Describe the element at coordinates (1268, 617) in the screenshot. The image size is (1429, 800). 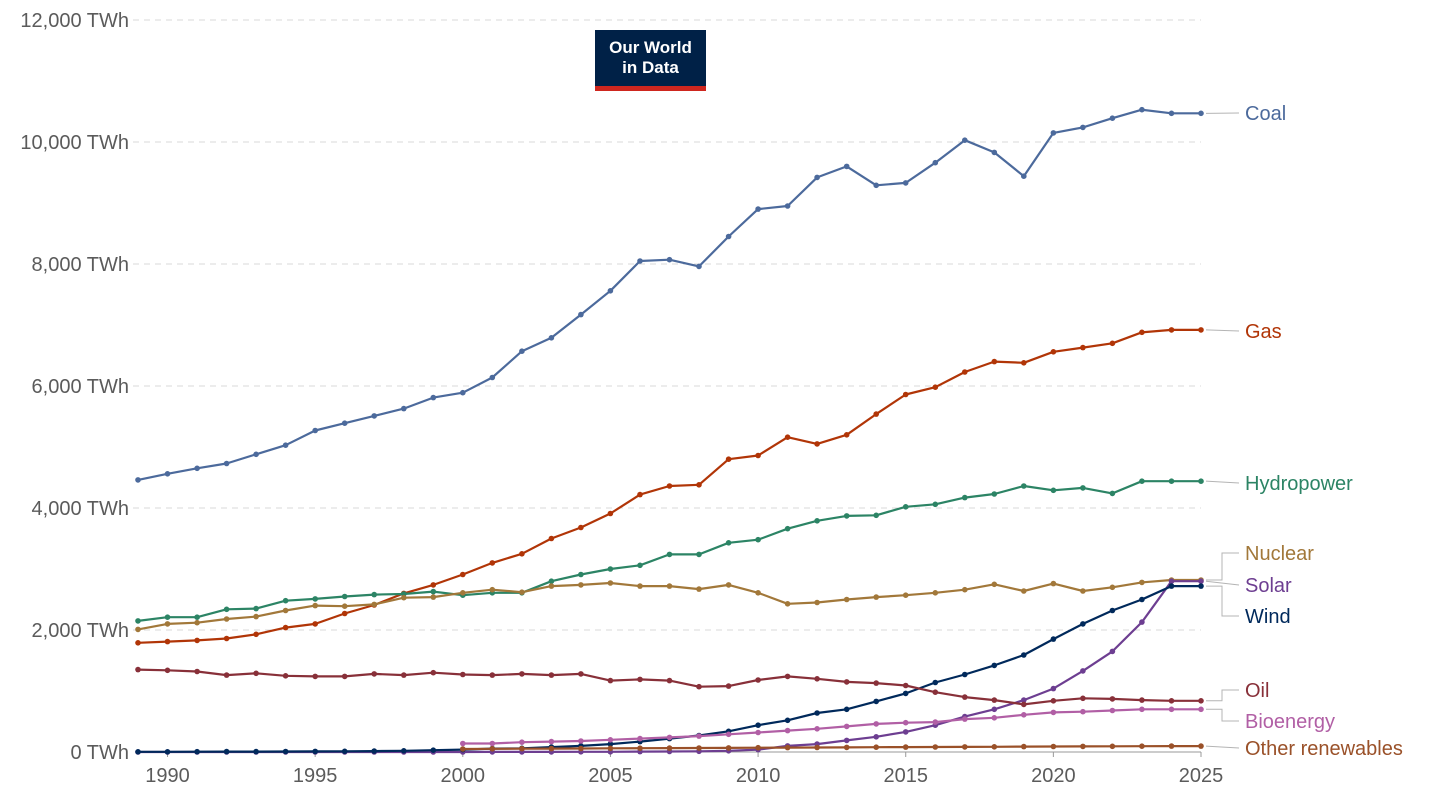
I see `wind-label: Wind` at that location.